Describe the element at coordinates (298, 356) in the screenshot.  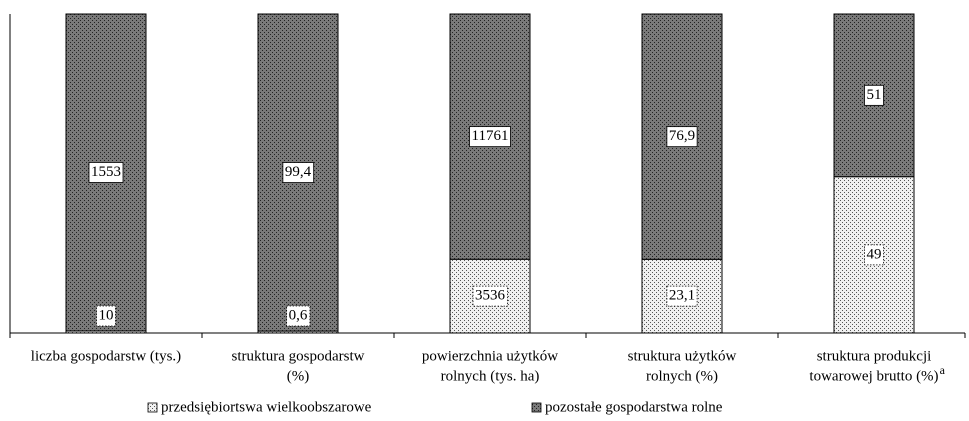
I see `x-tick-label: struktura gospodarstw` at that location.